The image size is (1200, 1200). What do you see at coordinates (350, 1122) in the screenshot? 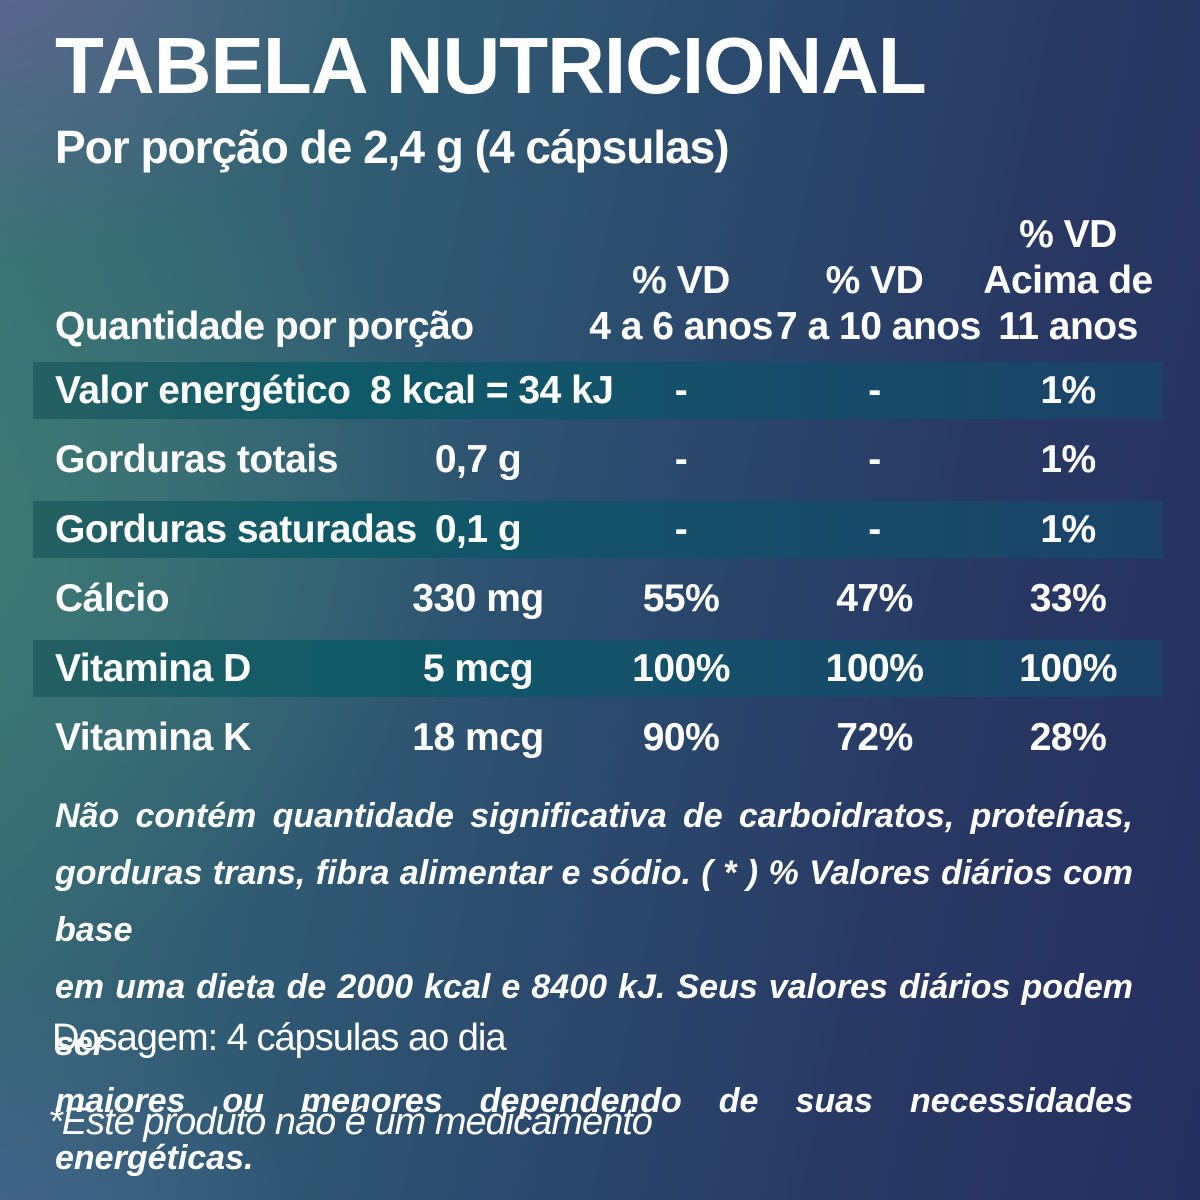
I see `disclaimer-text: *Este produto não é um medicamento` at bounding box center [350, 1122].